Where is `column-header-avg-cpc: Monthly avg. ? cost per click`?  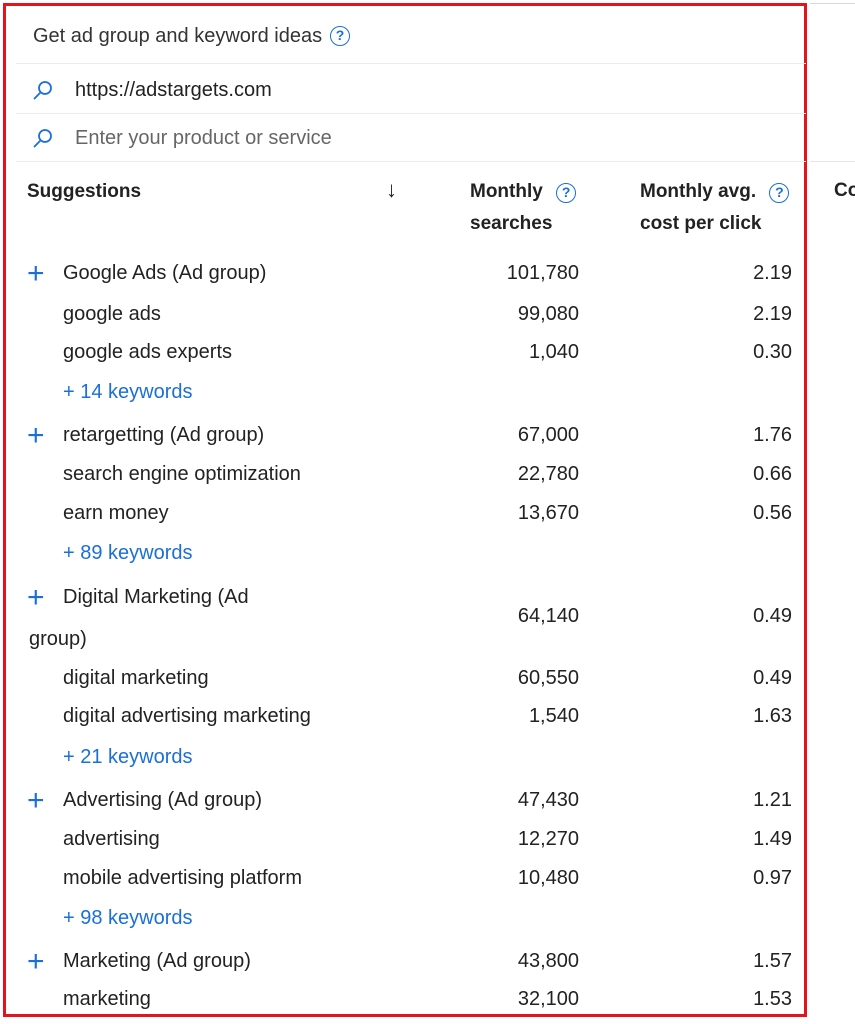
column-header-avg-cpc: Monthly avg. ? cost per click is located at coordinates (715, 208).